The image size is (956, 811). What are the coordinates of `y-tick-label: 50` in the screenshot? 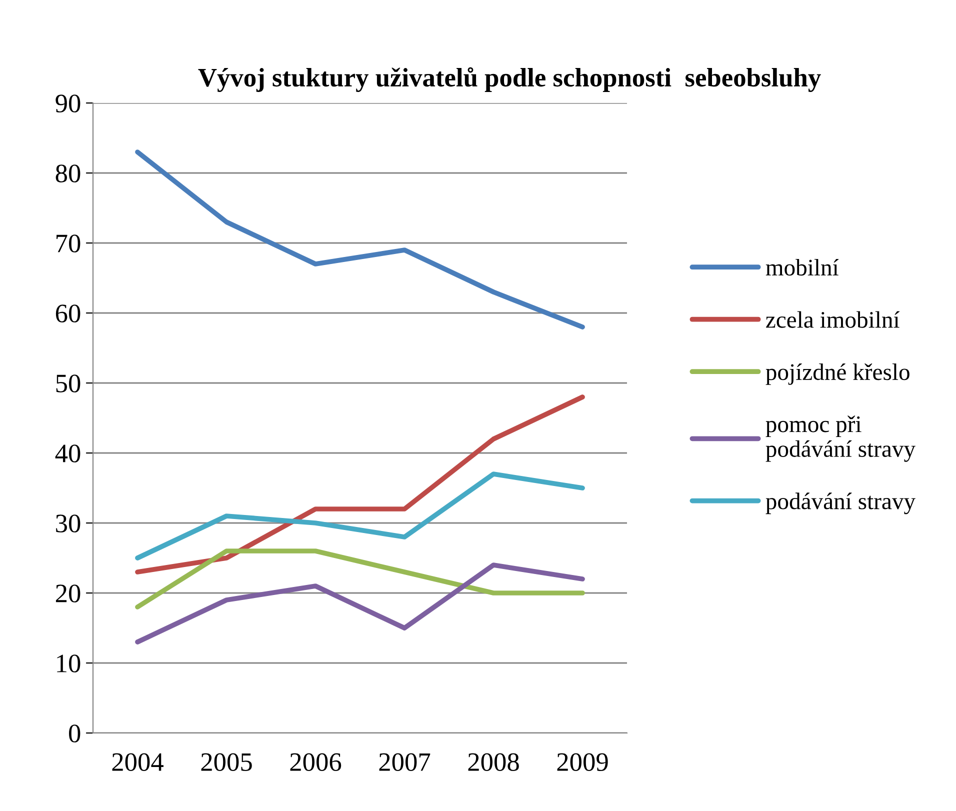 It's located at (68, 383).